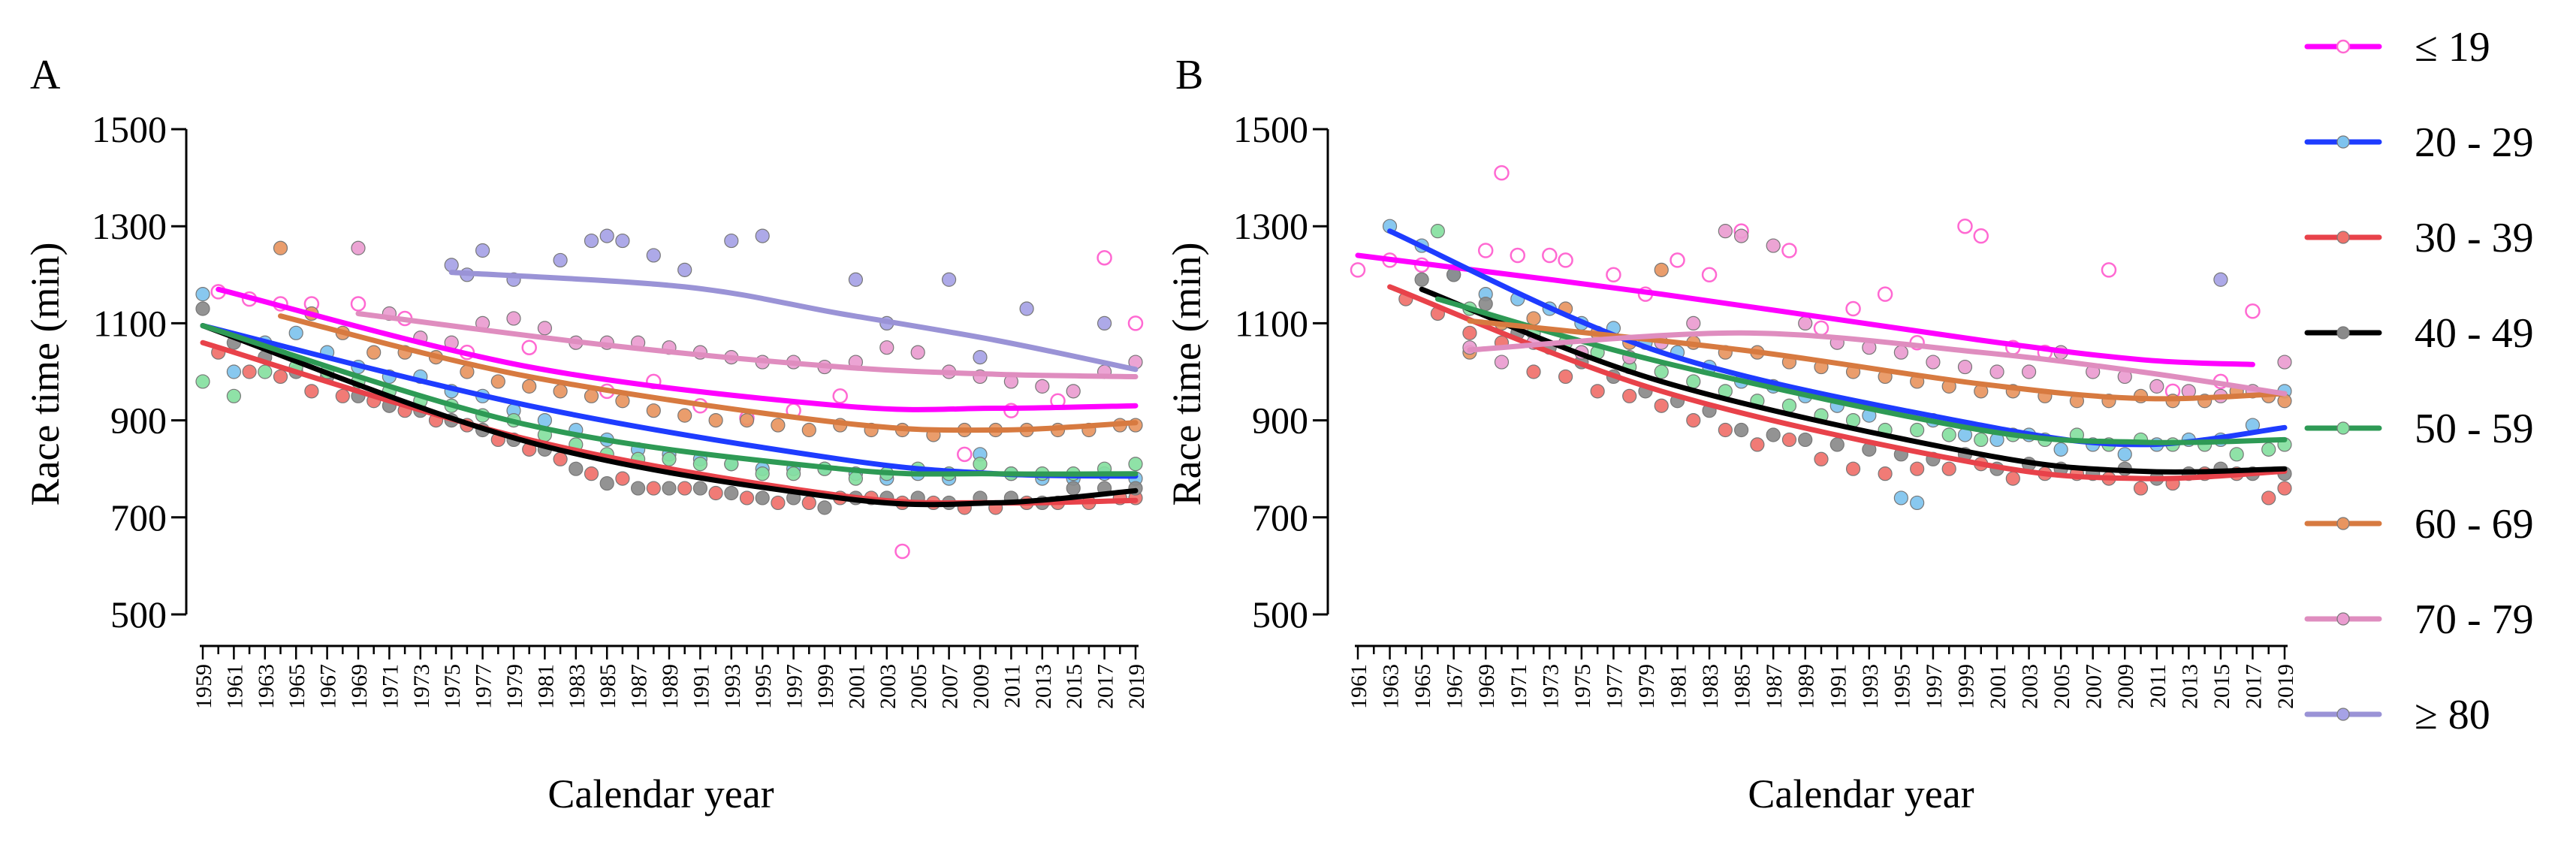  What do you see at coordinates (1550, 687) in the screenshot?
I see `panel-b-x-tick-label: 1973` at bounding box center [1550, 687].